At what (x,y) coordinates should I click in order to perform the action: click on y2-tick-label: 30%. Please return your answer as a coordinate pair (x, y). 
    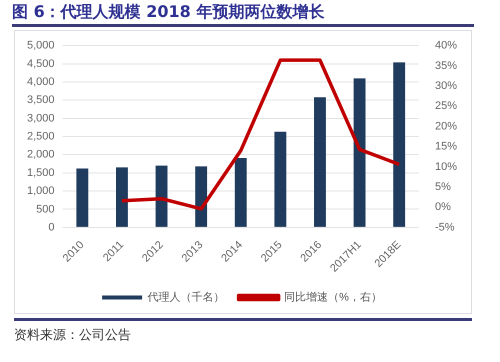
    Looking at the image, I should click on (446, 86).